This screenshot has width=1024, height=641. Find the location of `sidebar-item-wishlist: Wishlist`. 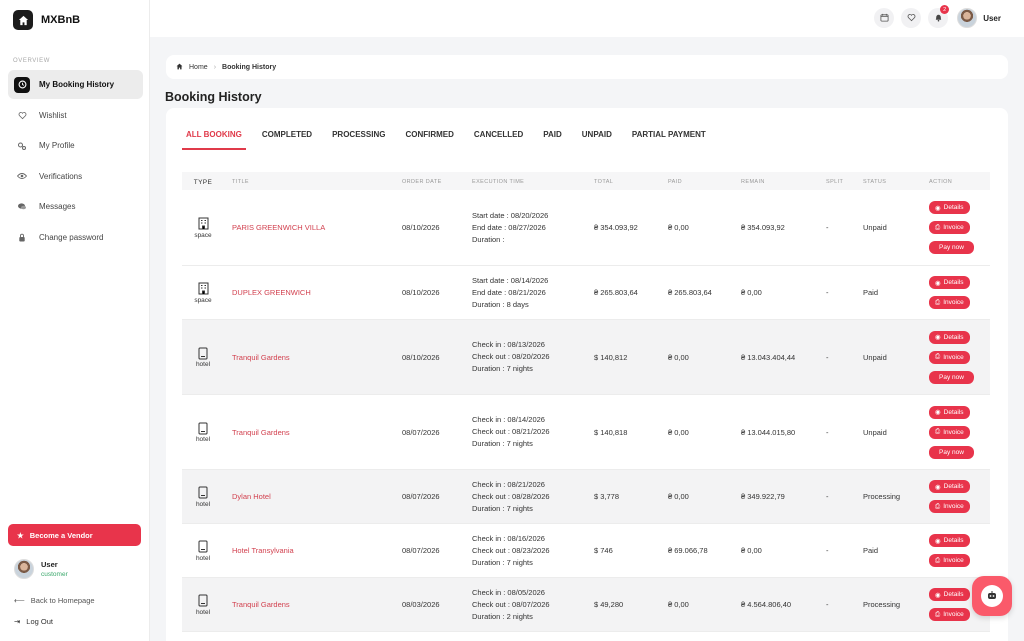

sidebar-item-wishlist: Wishlist is located at coordinates (75, 115).